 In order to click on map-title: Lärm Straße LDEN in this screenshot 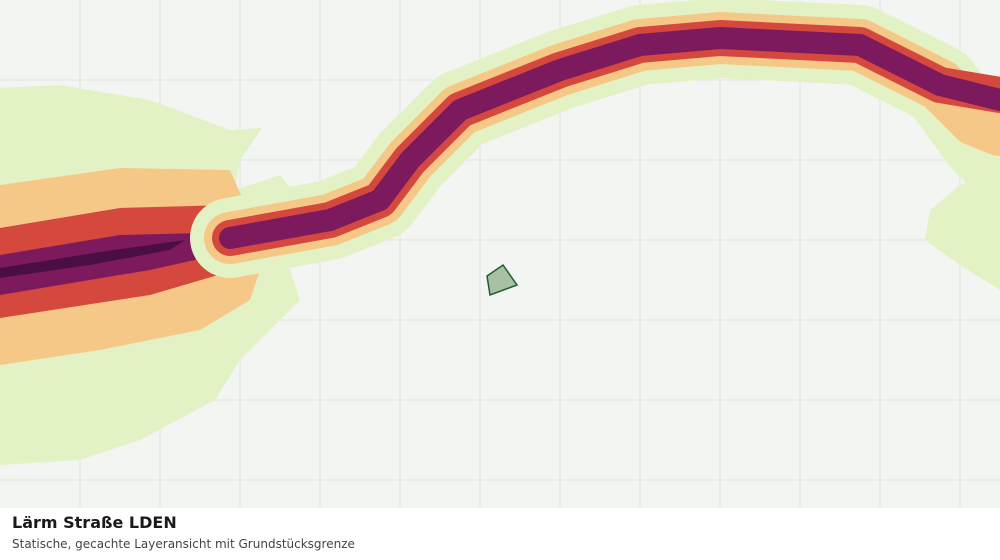, I will do `click(94, 522)`.